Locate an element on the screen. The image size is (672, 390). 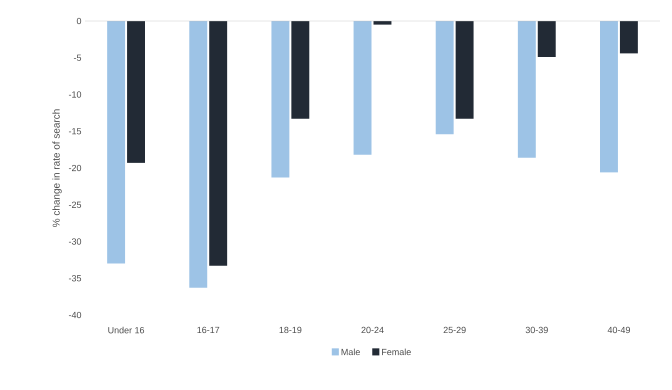
y-tick-label: -15 is located at coordinates (75, 131).